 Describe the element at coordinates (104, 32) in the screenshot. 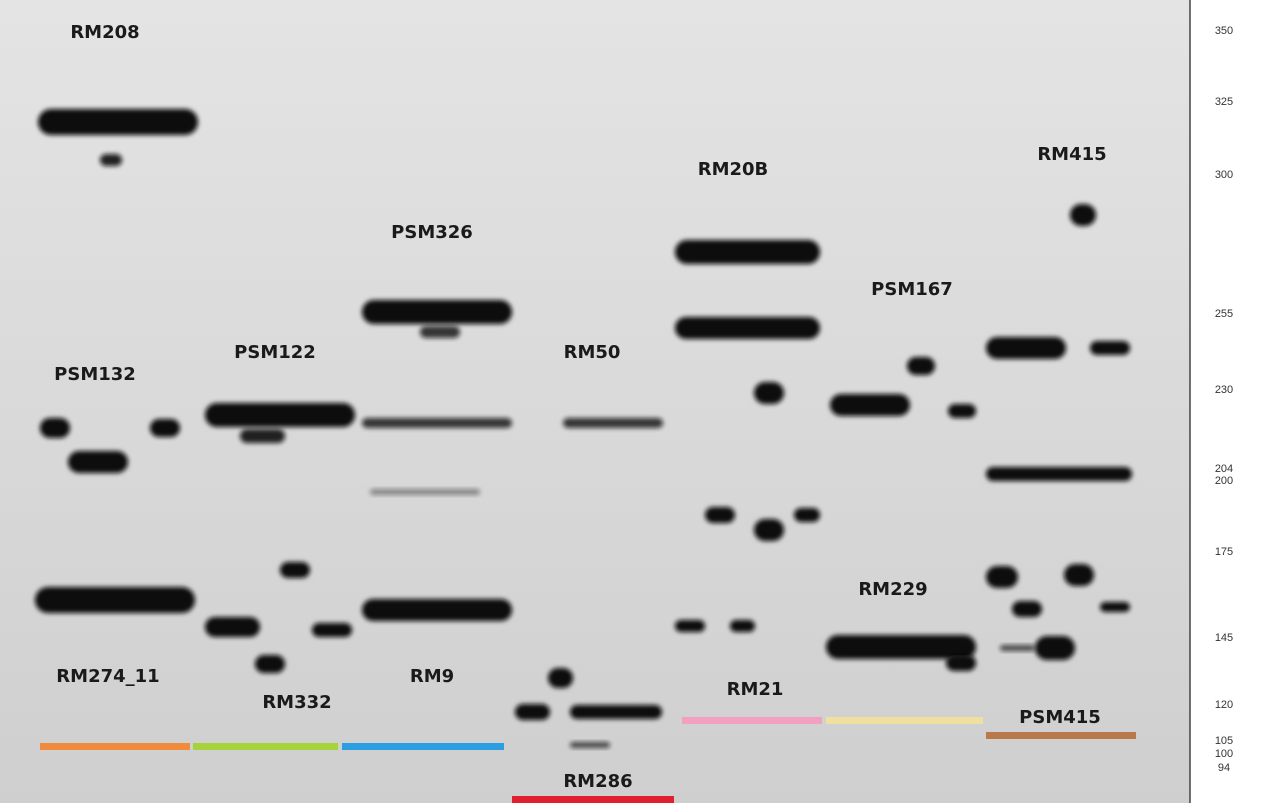

I see `marker-label: RM208` at that location.